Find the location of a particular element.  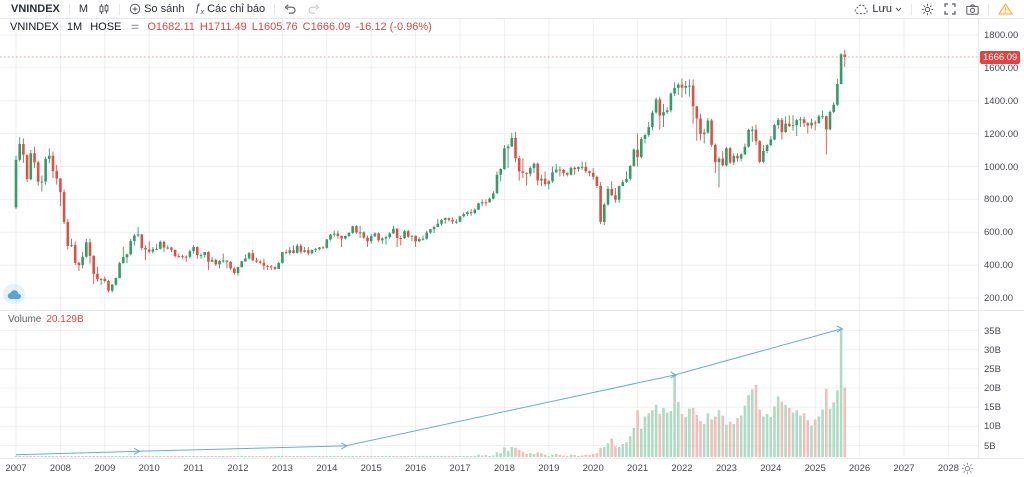

volume-axis-label: 5B is located at coordinates (990, 446).